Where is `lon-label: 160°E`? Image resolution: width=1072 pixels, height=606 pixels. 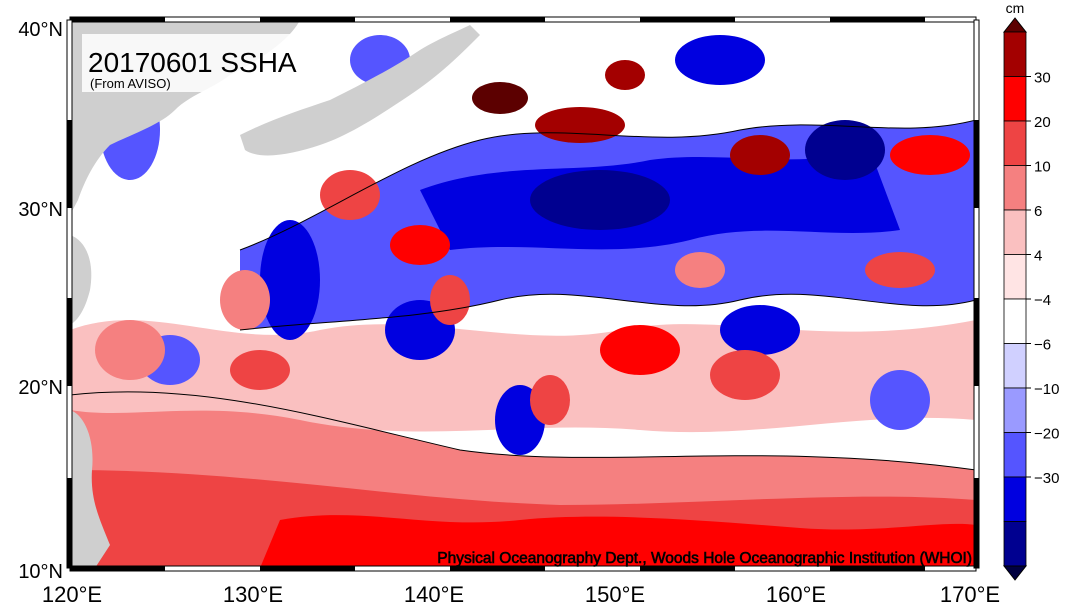 lon-label: 160°E is located at coordinates (796, 594).